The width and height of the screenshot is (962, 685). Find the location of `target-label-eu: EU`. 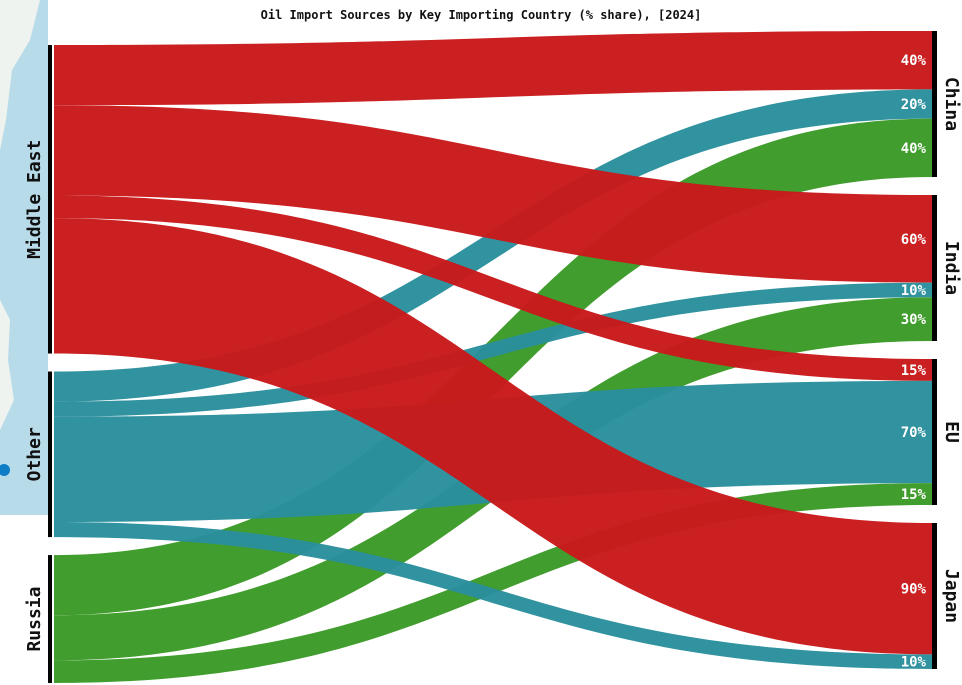

target-label-eu: EU is located at coordinates (951, 432).